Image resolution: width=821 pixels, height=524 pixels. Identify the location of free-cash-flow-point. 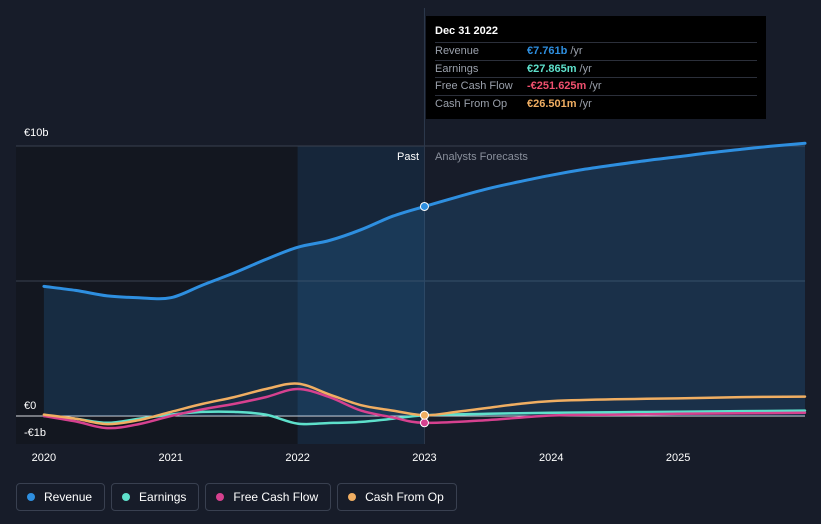
(424, 423).